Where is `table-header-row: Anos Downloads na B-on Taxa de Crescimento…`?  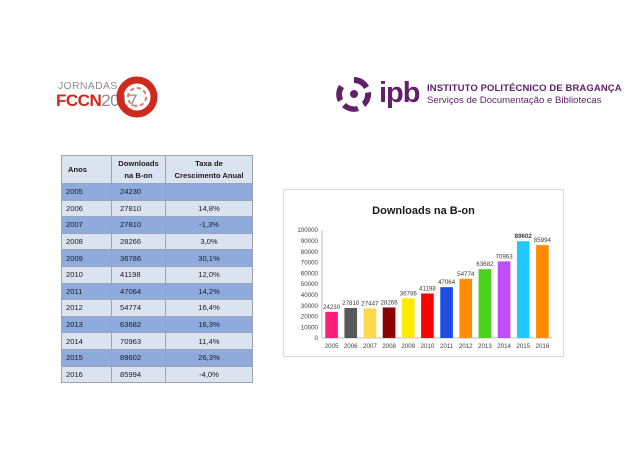 table-header-row: Anos Downloads na B-on Taxa de Crescimento… is located at coordinates (157, 169).